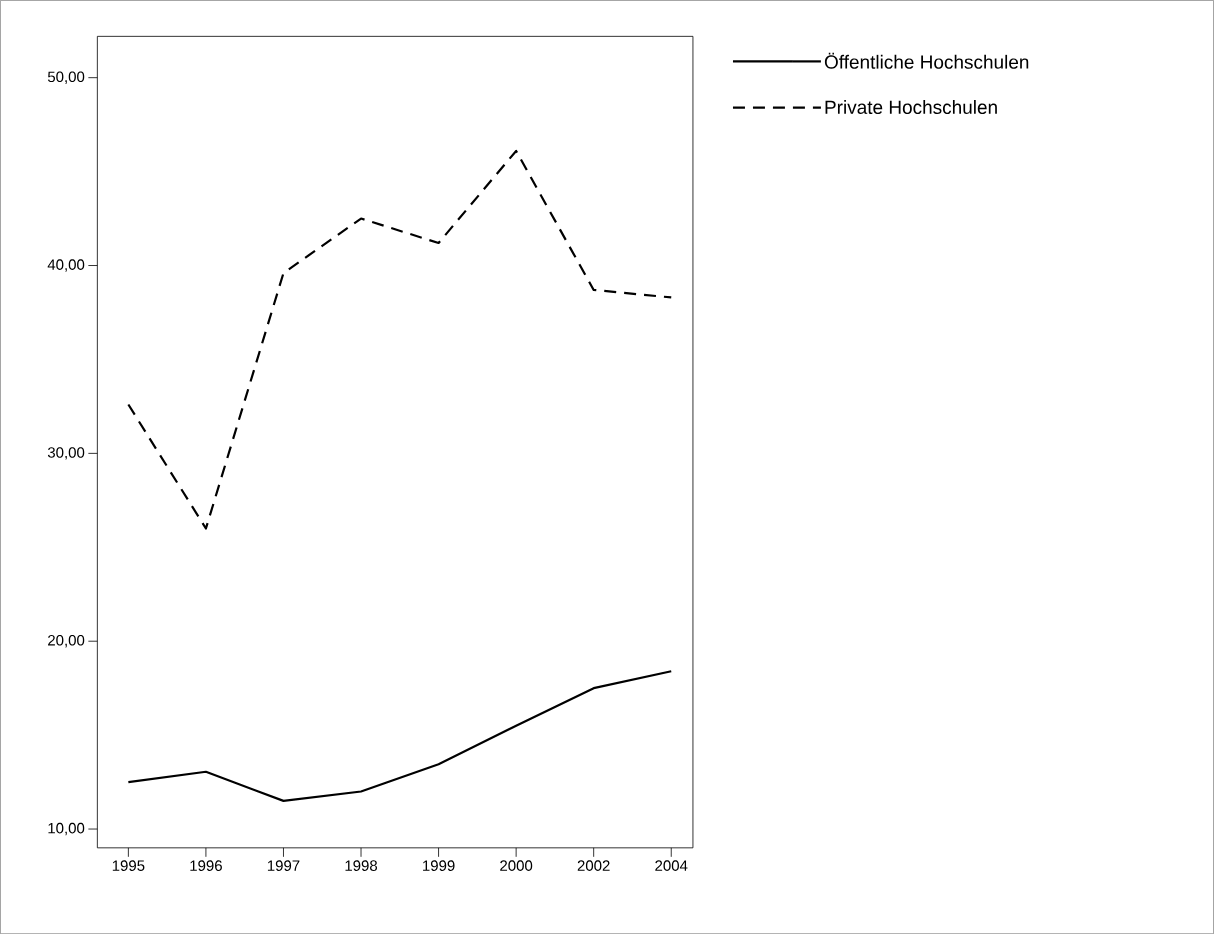 The width and height of the screenshot is (1214, 934). I want to click on x-tick-label: 2000, so click(516, 865).